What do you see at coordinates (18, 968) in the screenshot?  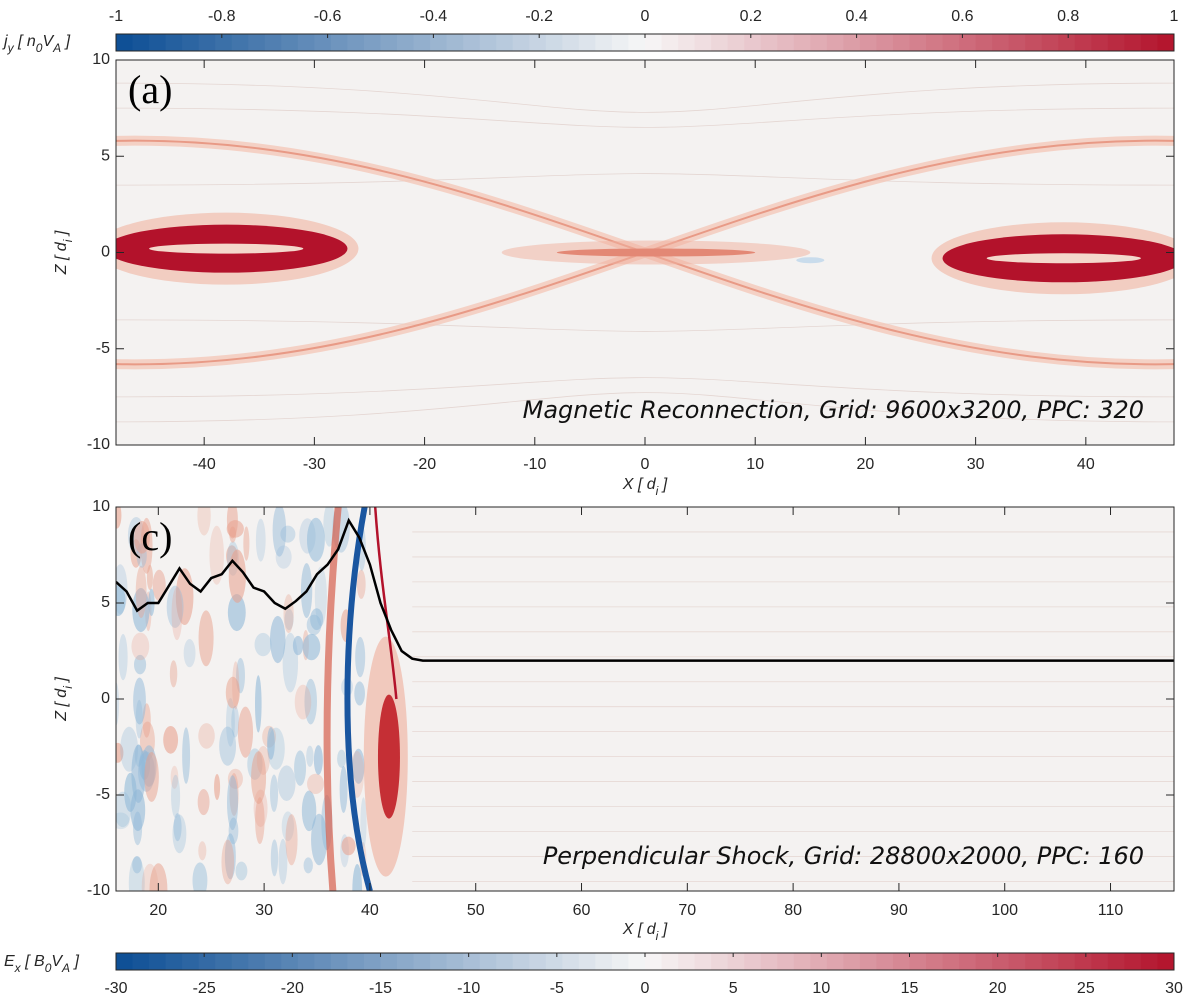 I see `subscript: x` at bounding box center [18, 968].